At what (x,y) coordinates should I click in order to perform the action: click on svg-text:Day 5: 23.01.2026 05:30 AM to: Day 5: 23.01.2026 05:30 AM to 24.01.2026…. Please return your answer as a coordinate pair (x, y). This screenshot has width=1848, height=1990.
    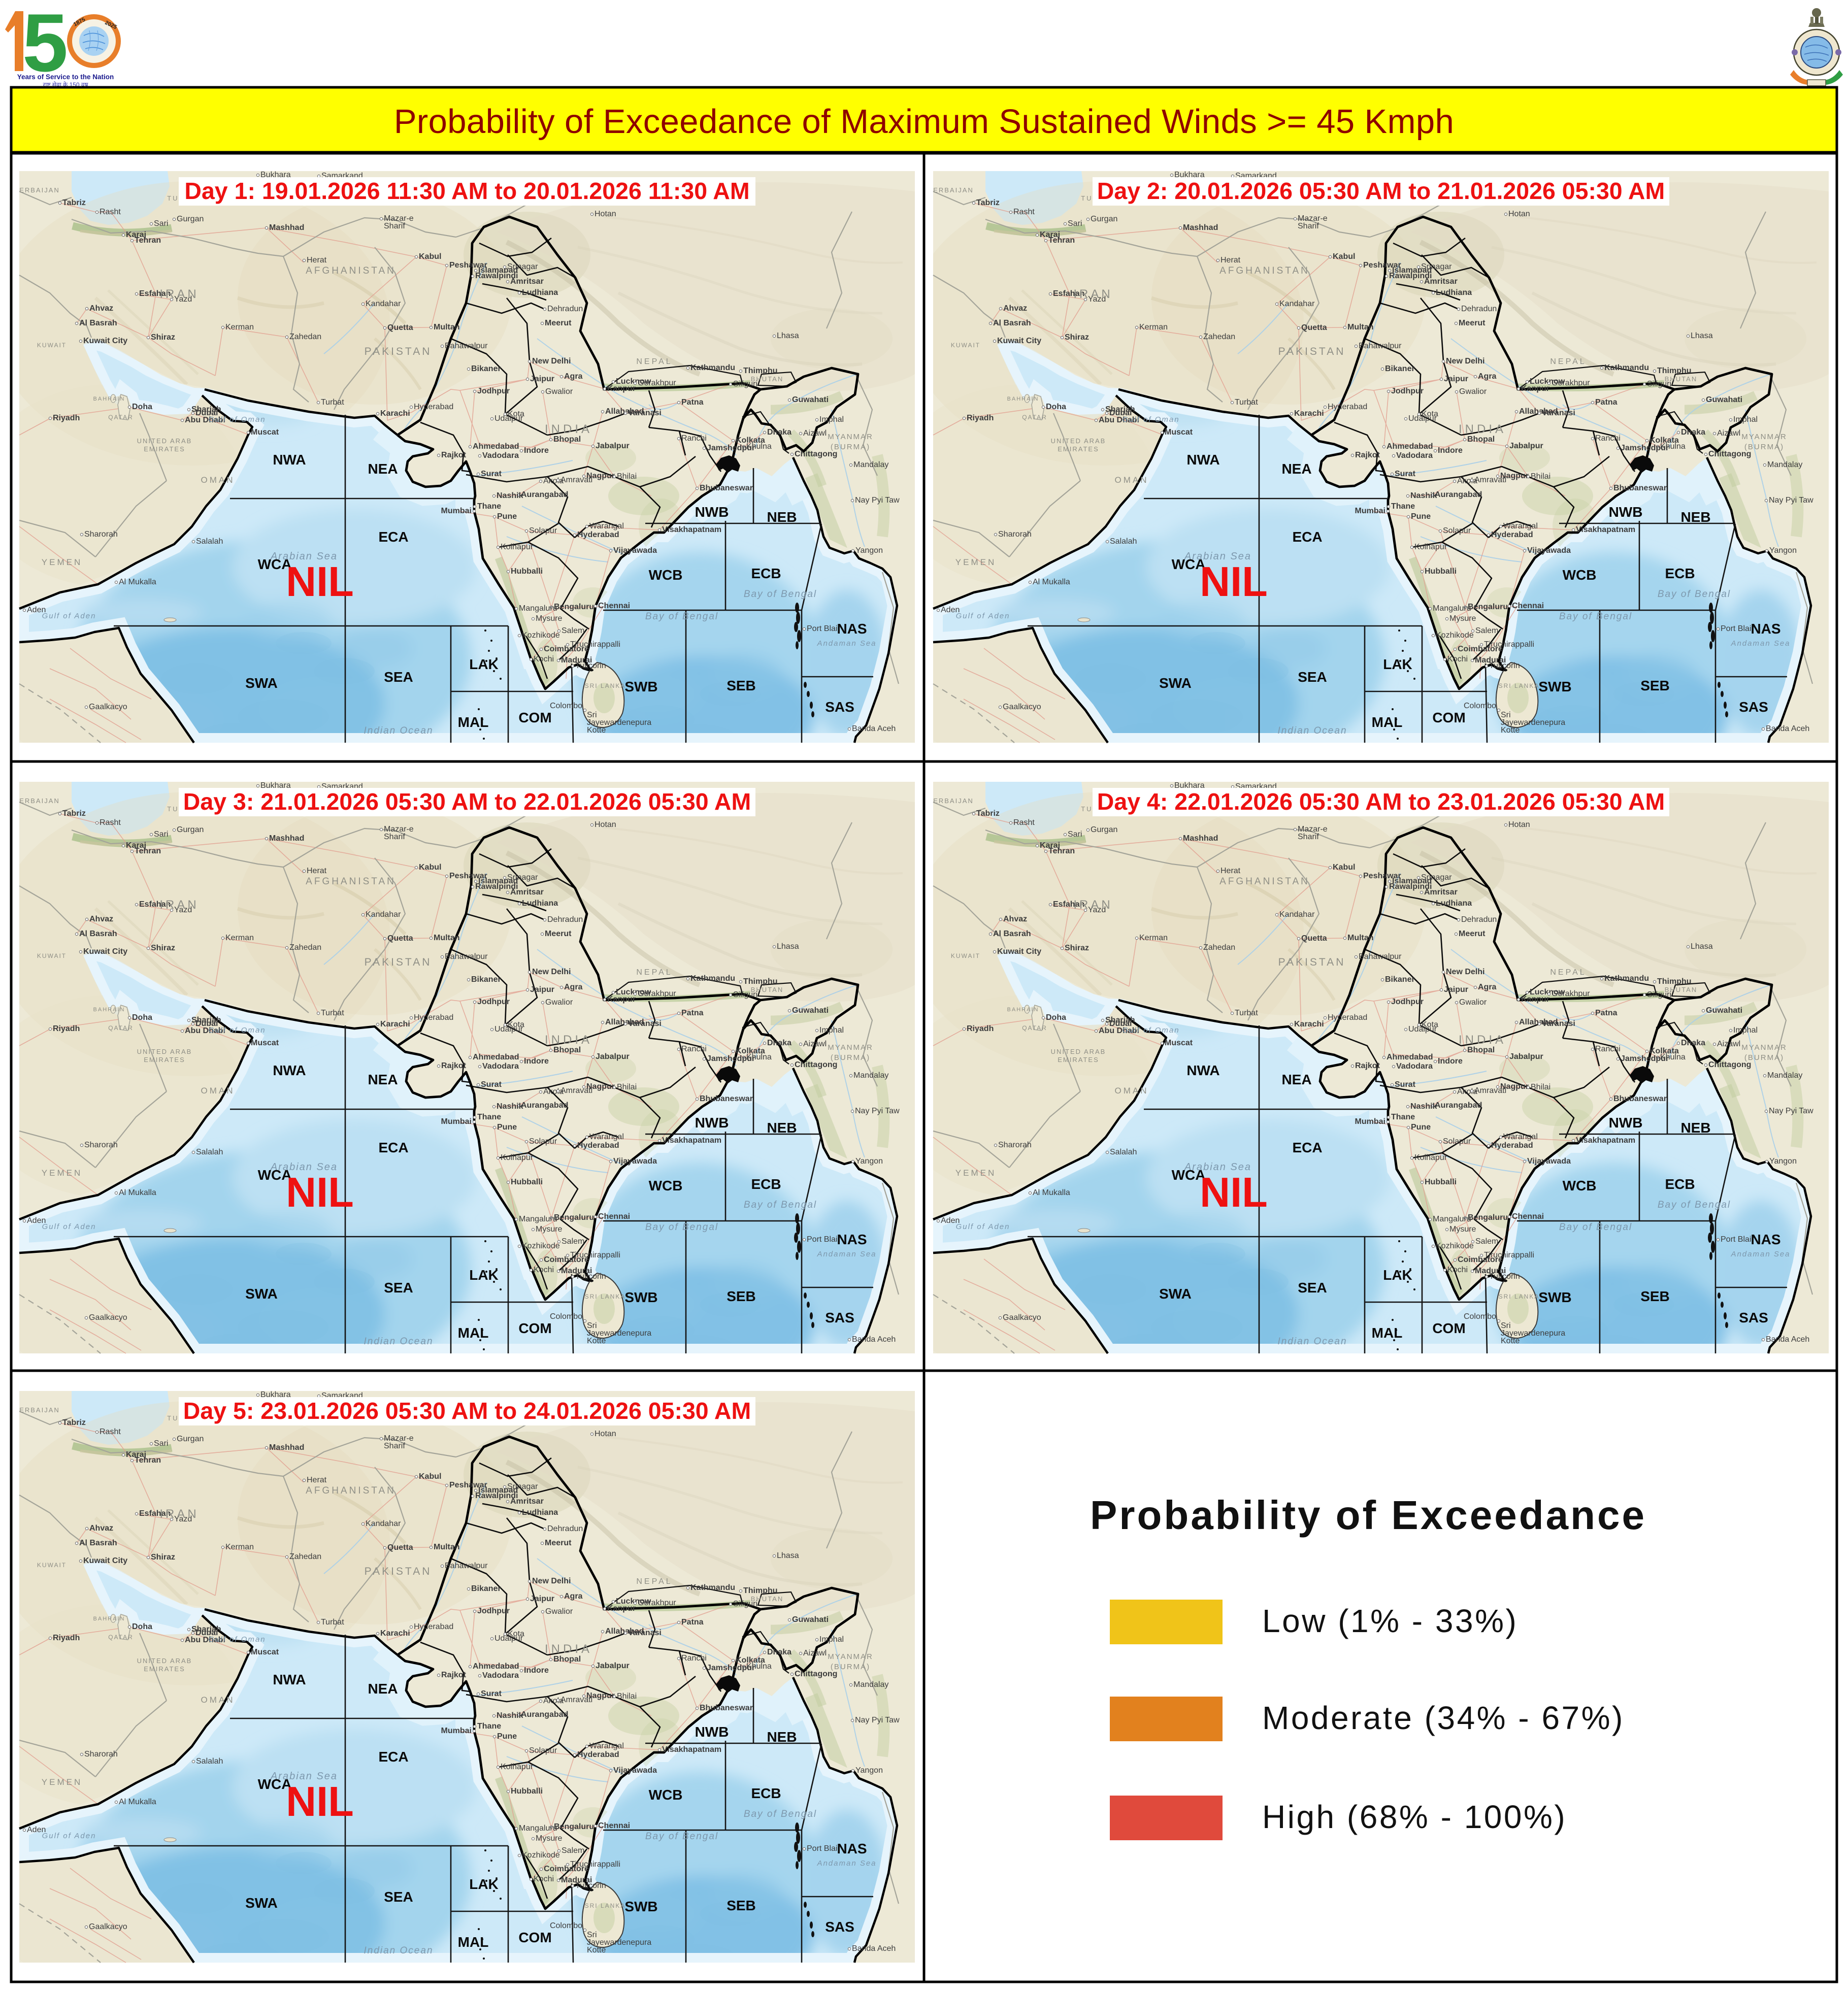
    Looking at the image, I should click on (467, 1411).